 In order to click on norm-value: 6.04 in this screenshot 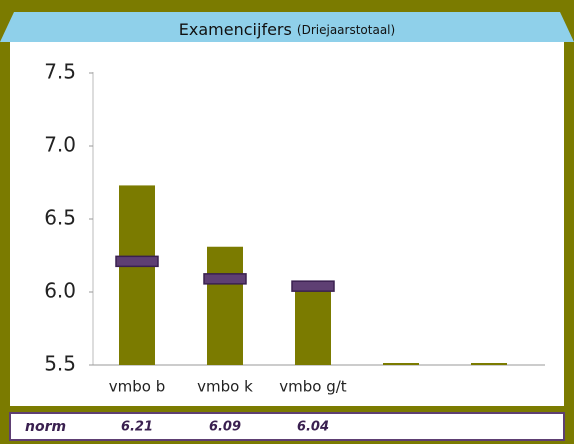, I will do `click(313, 427)`.